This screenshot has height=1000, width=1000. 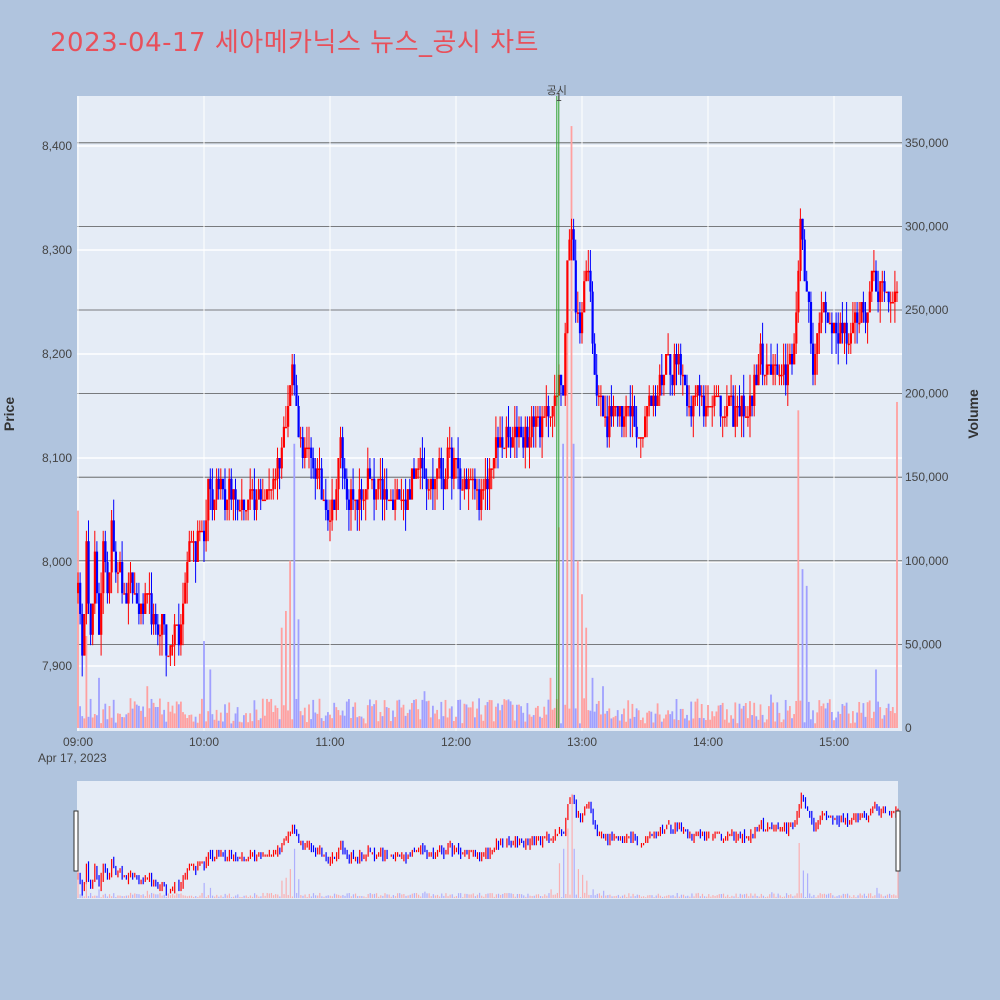 I want to click on rangeslider-bg, so click(x=487, y=840).